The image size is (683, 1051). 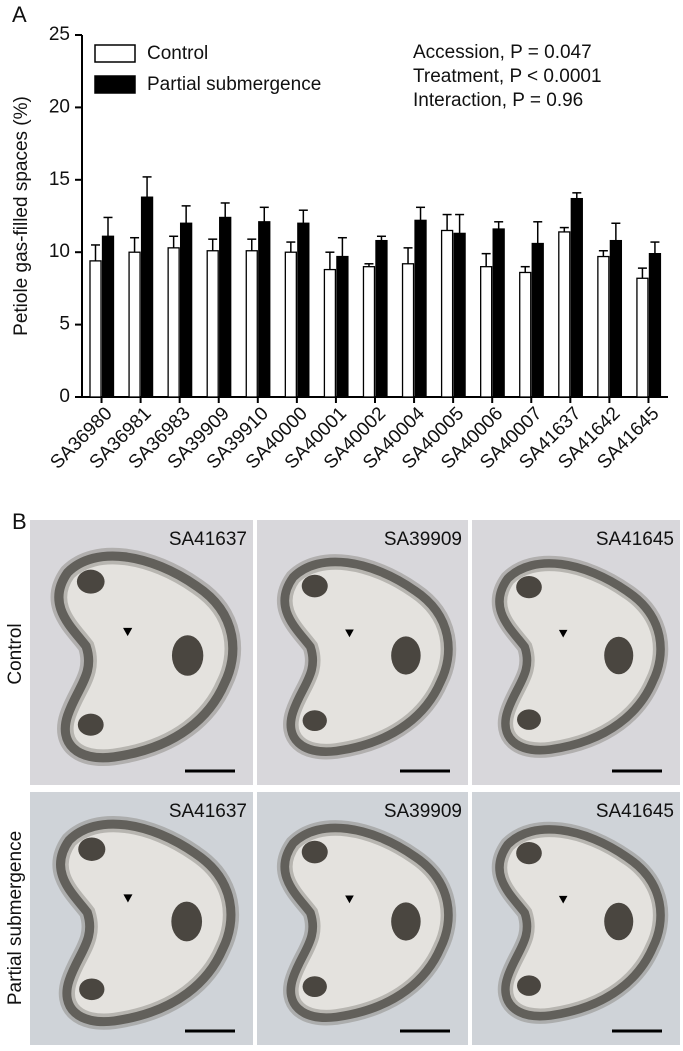 What do you see at coordinates (64, 324) in the screenshot?
I see `y-tick-label: 5` at bounding box center [64, 324].